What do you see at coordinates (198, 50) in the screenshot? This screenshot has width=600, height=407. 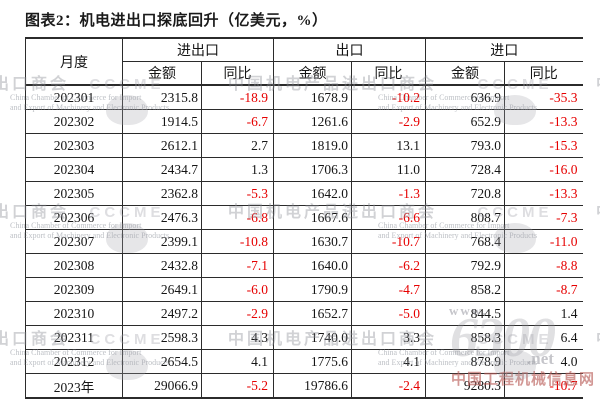 I see `group-header-total: 进出口` at bounding box center [198, 50].